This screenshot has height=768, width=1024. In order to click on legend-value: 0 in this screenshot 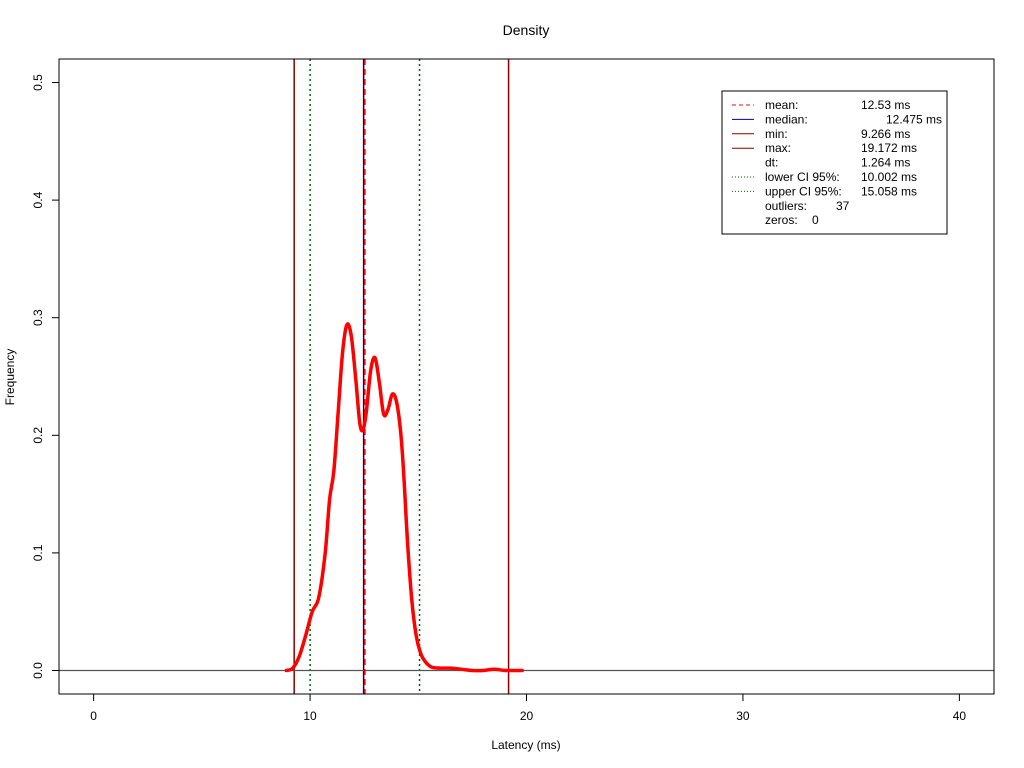, I will do `click(815, 220)`.